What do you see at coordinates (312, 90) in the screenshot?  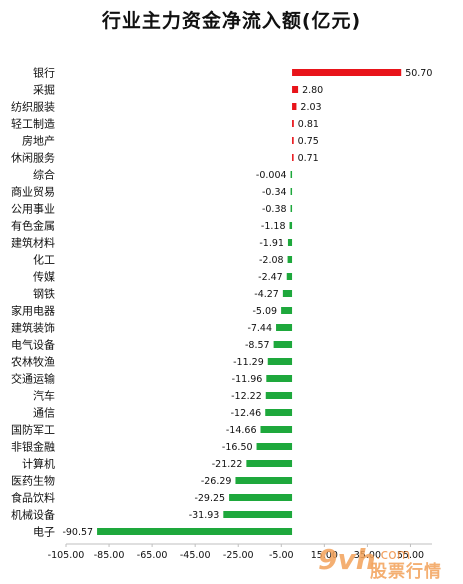 I see `value-label: 2.80` at bounding box center [312, 90].